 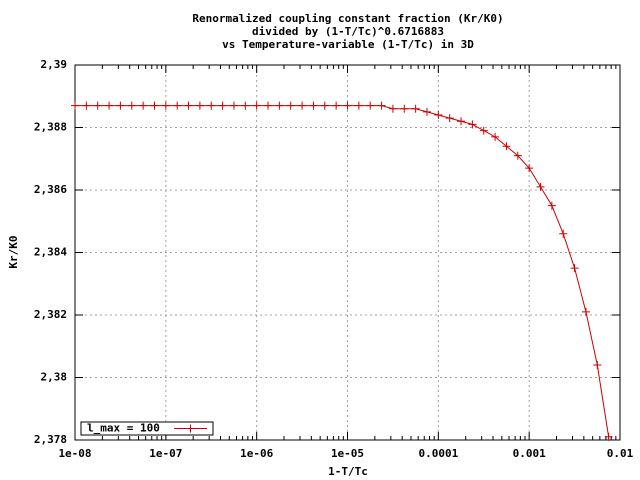 What do you see at coordinates (123, 428) in the screenshot?
I see `legend-label: l_max = 100` at bounding box center [123, 428].